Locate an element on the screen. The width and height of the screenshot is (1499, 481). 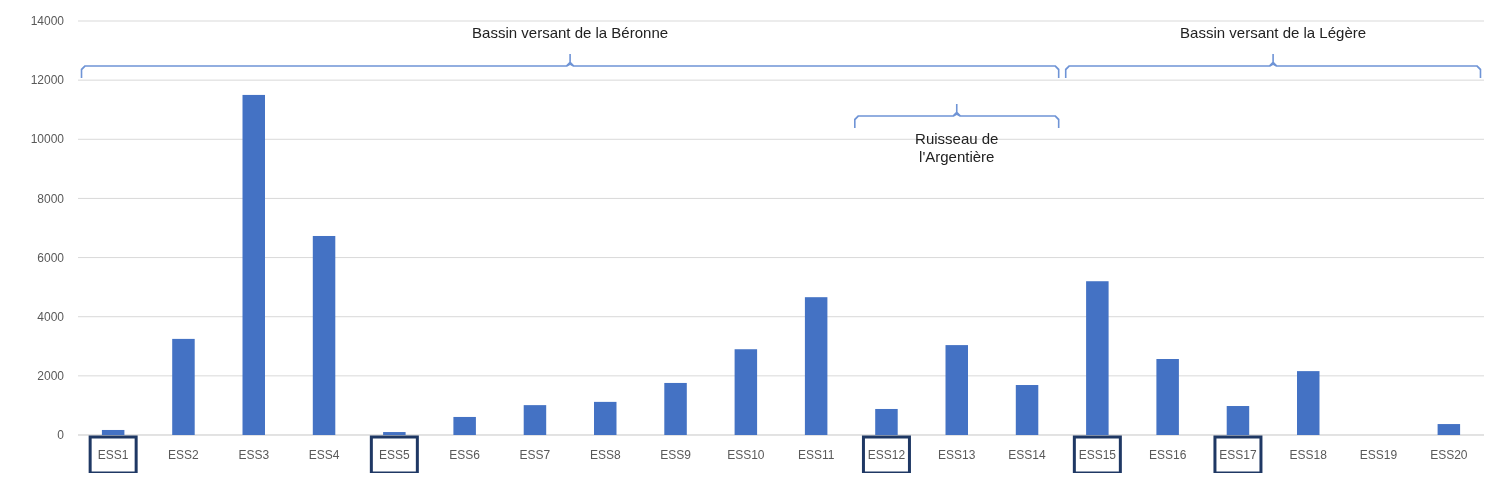
x-tick-label: ESS16 is located at coordinates (1167, 455).